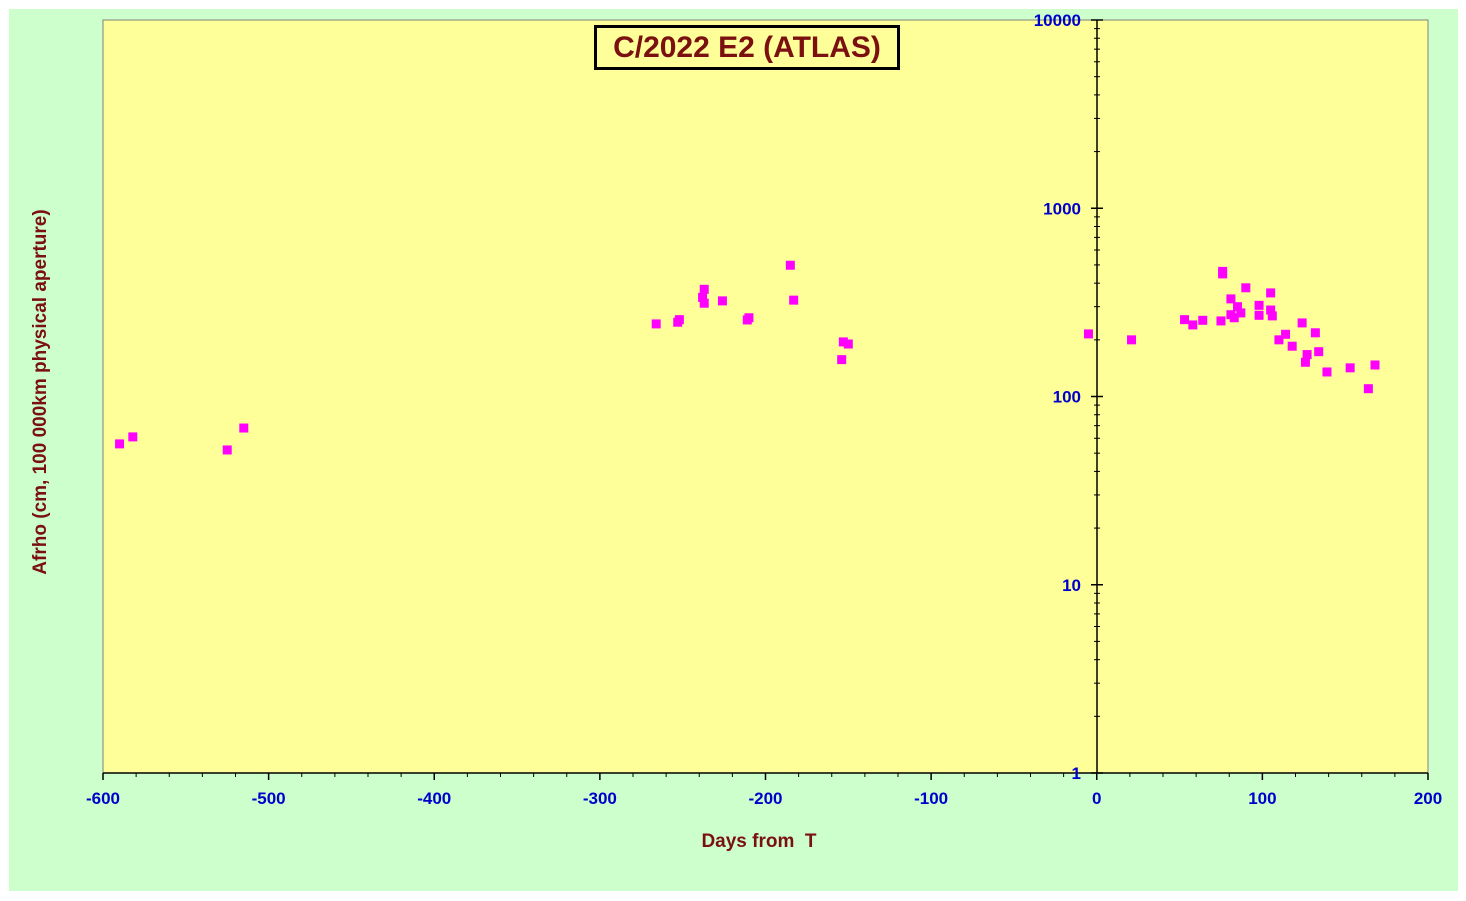  Describe the element at coordinates (1262, 798) in the screenshot. I see `x-tick-label: 100` at that location.